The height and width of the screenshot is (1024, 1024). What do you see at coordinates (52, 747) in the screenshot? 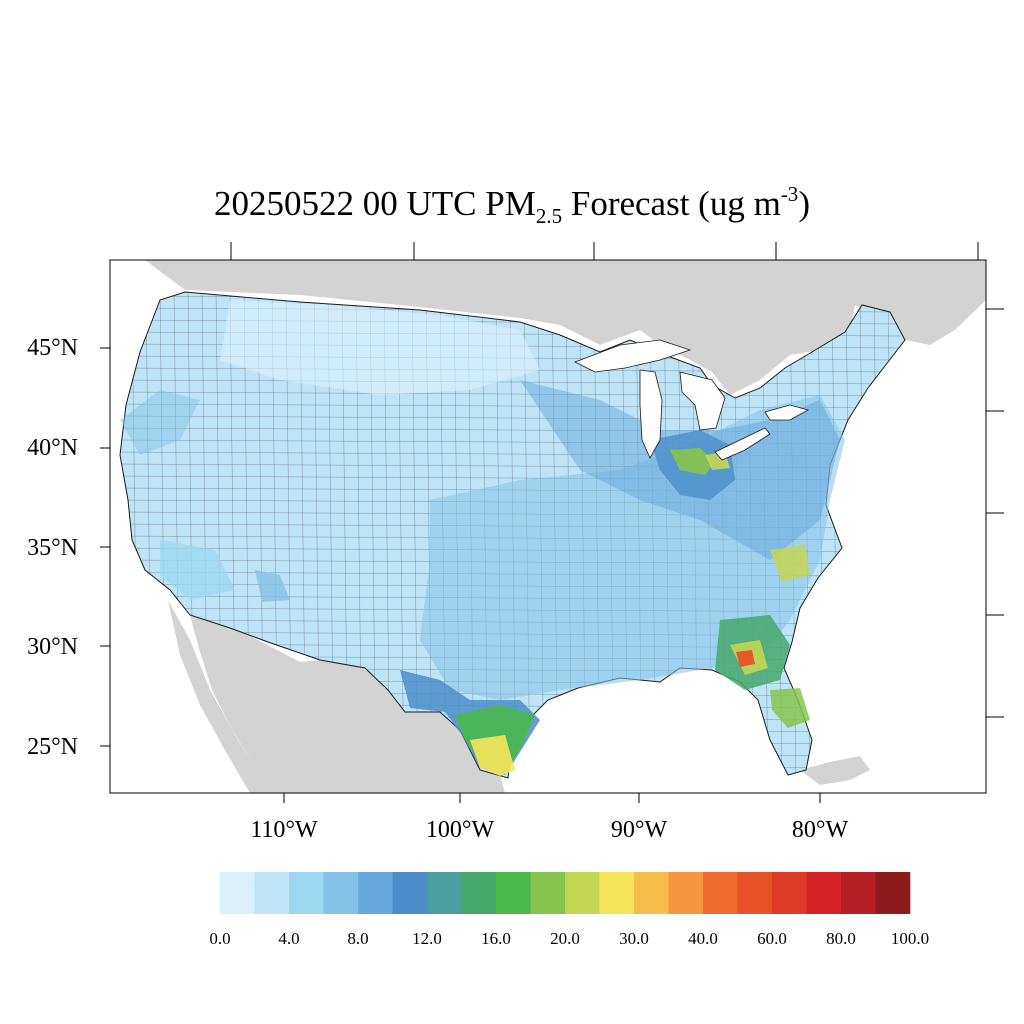
I see `lat-label-25n: 25°N` at bounding box center [52, 747].